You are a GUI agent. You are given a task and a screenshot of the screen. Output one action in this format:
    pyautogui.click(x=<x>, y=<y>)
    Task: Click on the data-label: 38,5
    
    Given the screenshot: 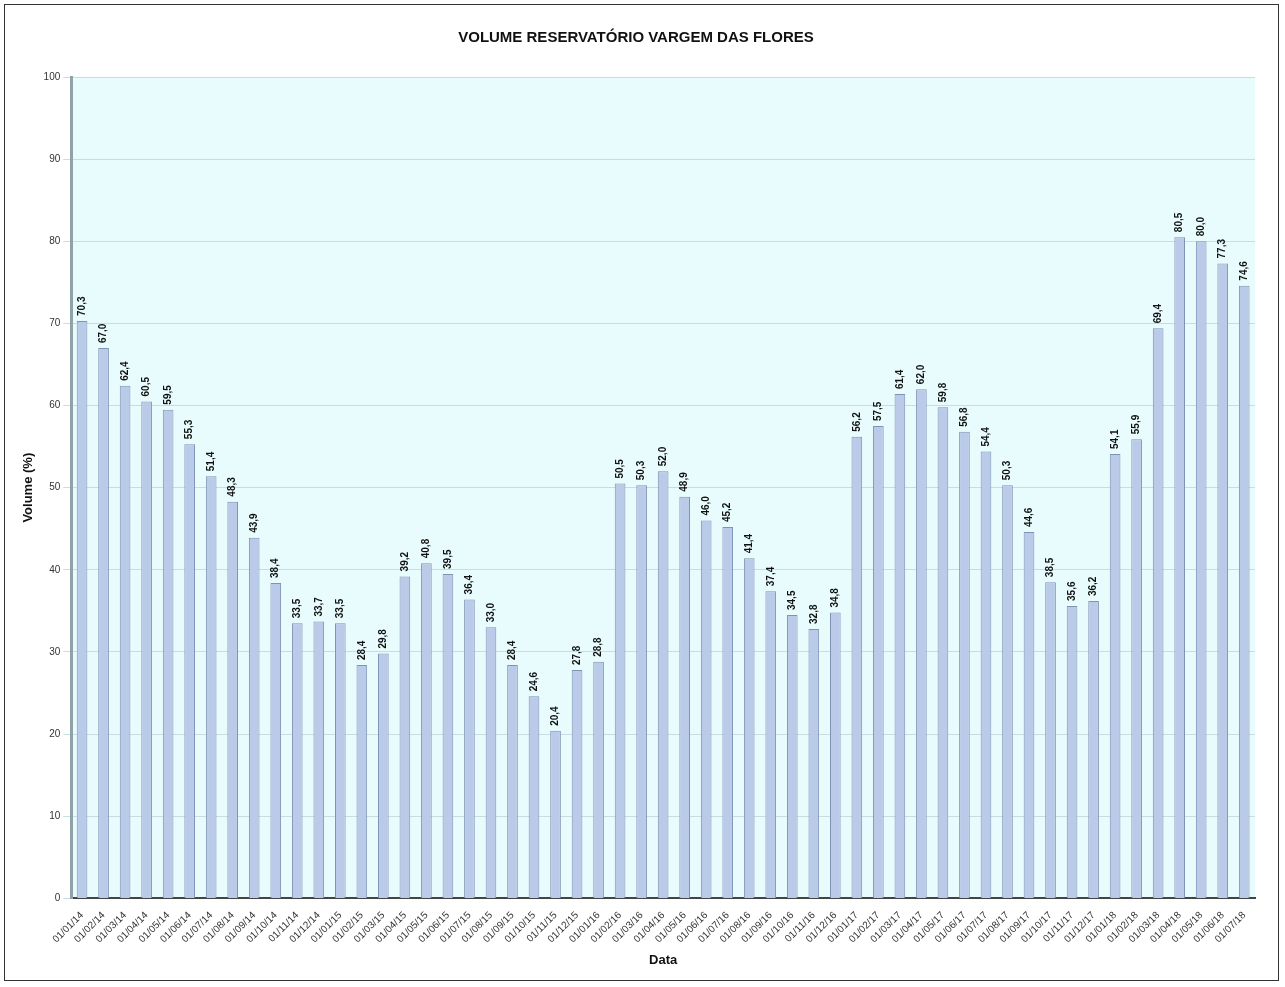 What is the action you would take?
    pyautogui.click(x=1050, y=567)
    